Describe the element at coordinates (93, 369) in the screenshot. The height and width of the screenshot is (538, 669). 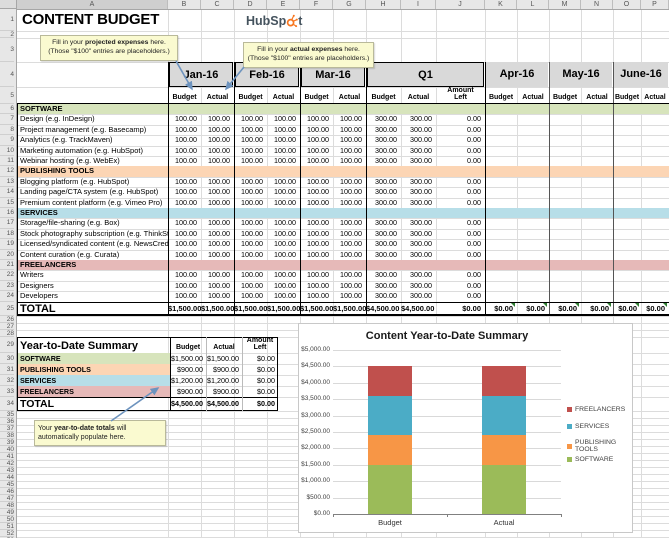
I see `summary-section-publishing: PUBLISHING TOOLS` at that location.